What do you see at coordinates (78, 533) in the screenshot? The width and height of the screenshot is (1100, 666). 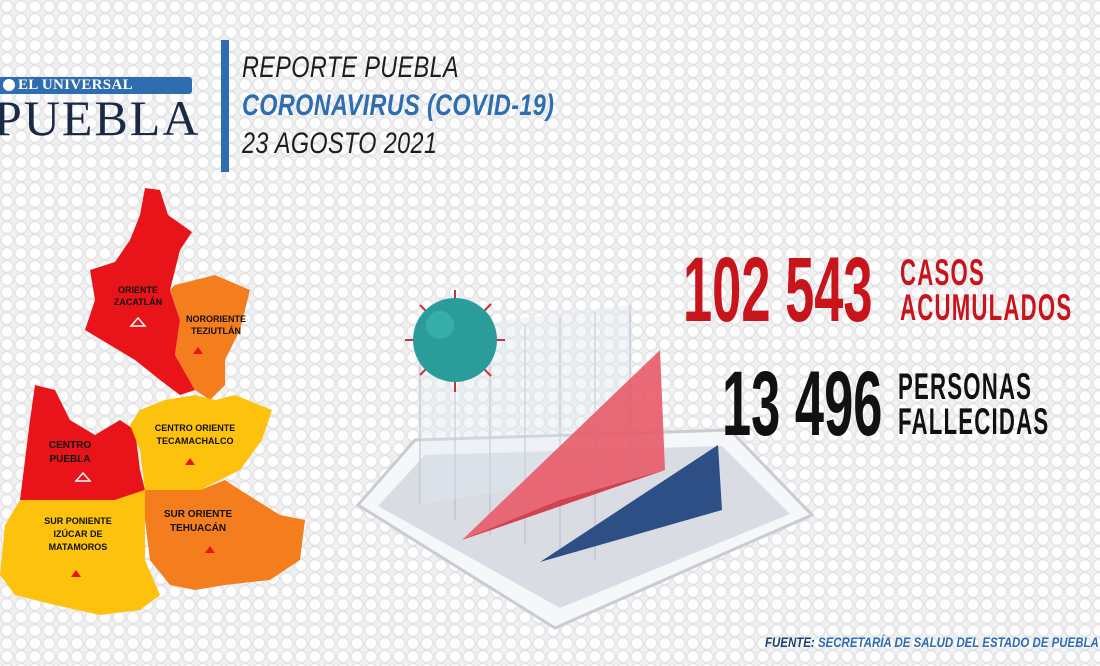 I see `region-label: IZÚCAR DE` at bounding box center [78, 533].